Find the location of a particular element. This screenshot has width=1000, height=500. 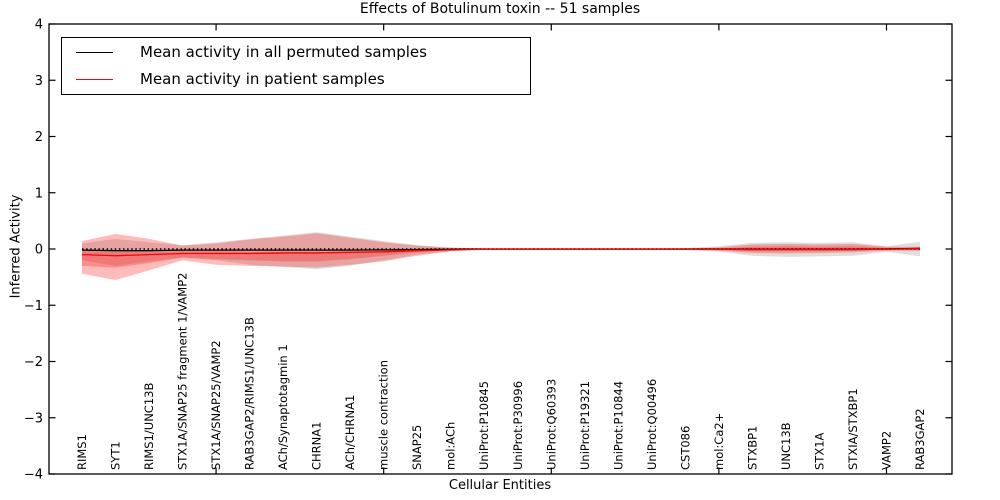

legend-label-patient: Mean activity in patient samples is located at coordinates (262, 79).